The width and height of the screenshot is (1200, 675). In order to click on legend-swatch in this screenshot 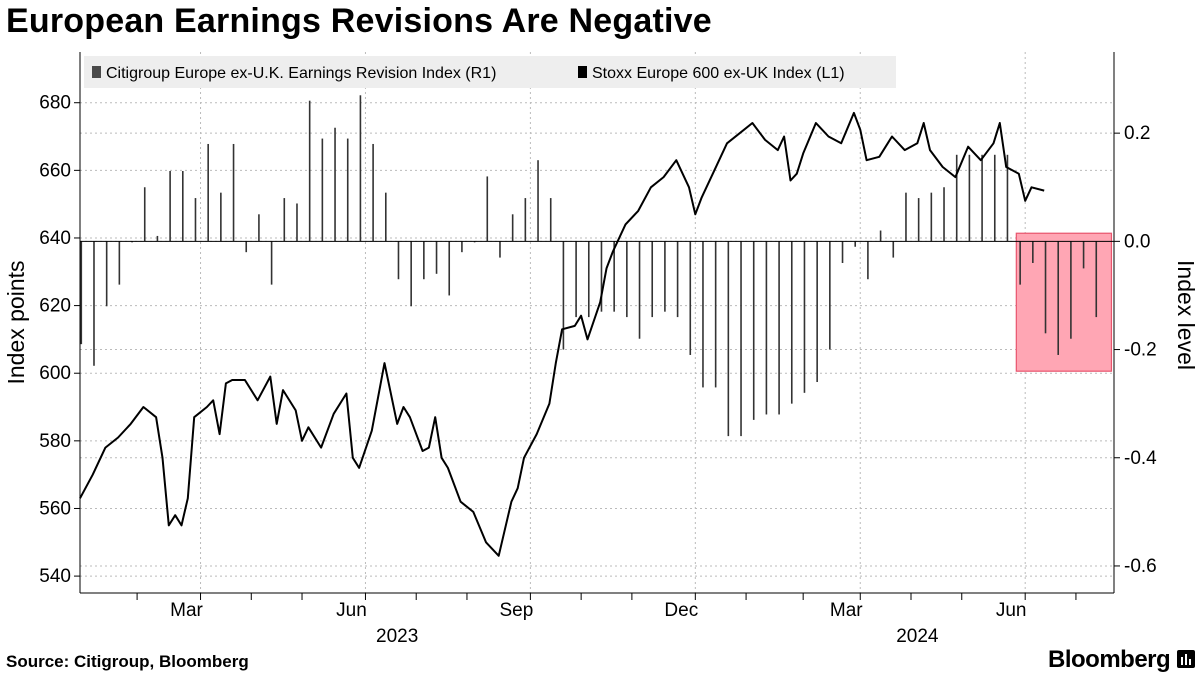, I will do `click(582, 72)`.